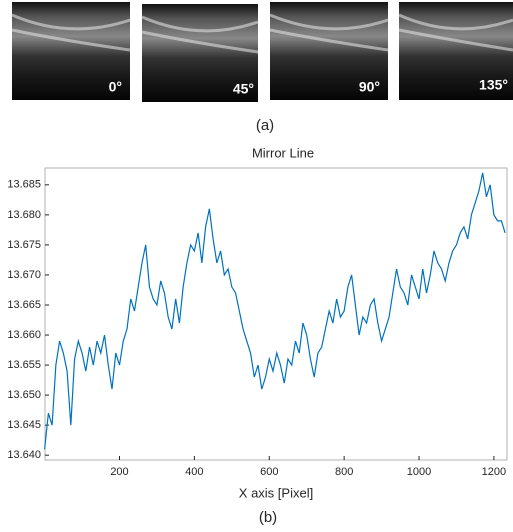  What do you see at coordinates (115, 87) in the screenshot?
I see `angle-label: 0°` at bounding box center [115, 87].